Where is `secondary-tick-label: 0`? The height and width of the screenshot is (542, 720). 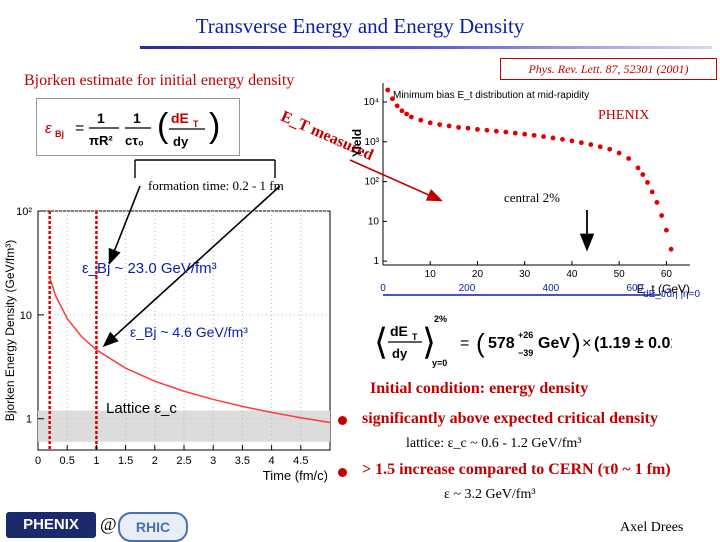
secondary-tick-label: 0 is located at coordinates (383, 288).